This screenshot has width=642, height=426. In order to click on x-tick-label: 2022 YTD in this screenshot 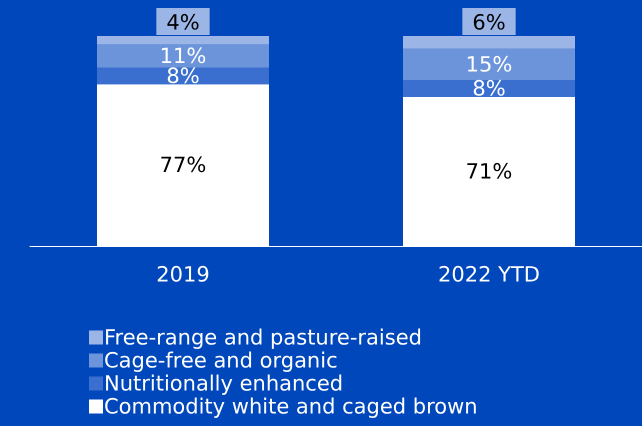, I will do `click(489, 274)`.